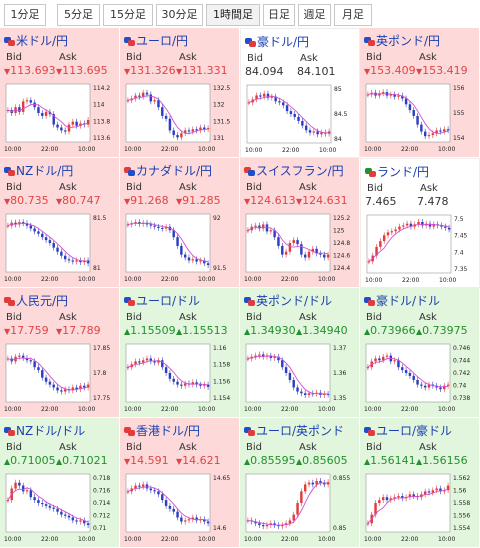 This screenshot has height=548, width=480. I want to click on bid-value: ▼131.326, so click(150, 70).